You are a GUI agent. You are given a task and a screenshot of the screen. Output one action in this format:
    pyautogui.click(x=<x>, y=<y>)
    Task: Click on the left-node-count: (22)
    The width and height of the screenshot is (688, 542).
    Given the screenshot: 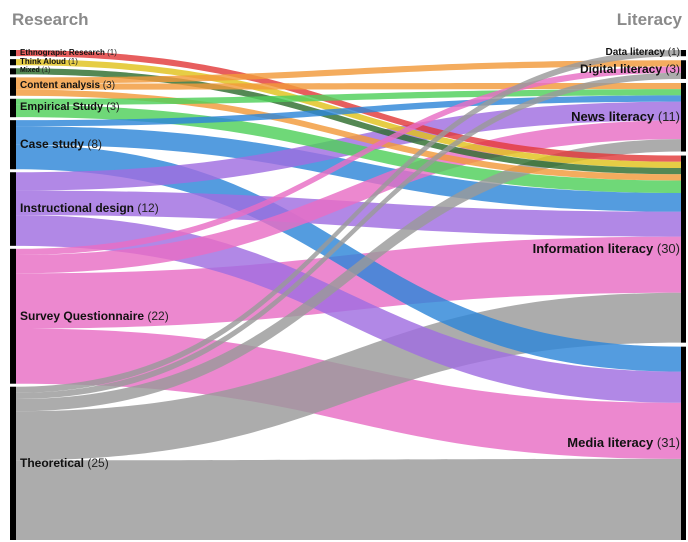 What is the action you would take?
    pyautogui.click(x=156, y=315)
    